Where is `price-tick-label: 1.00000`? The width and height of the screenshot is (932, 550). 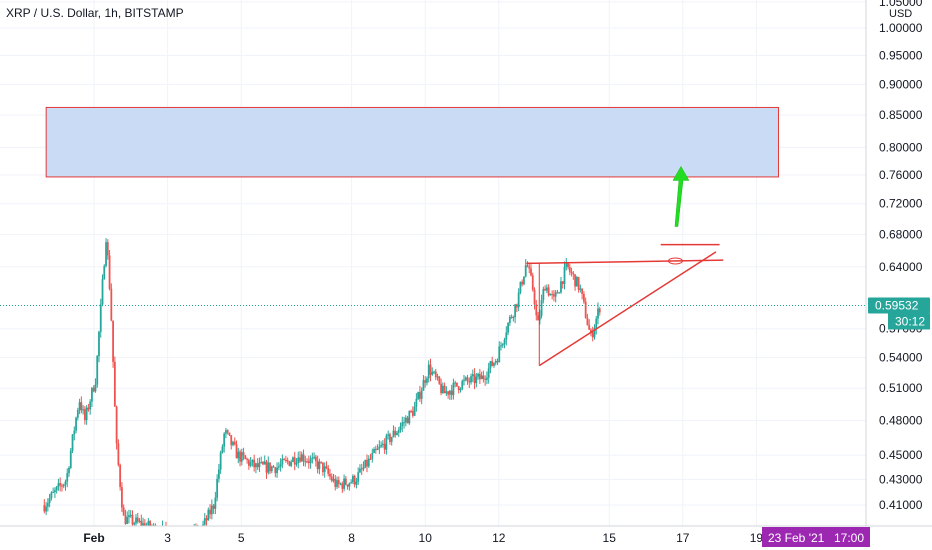
price-tick-label: 1.00000 is located at coordinates (901, 28).